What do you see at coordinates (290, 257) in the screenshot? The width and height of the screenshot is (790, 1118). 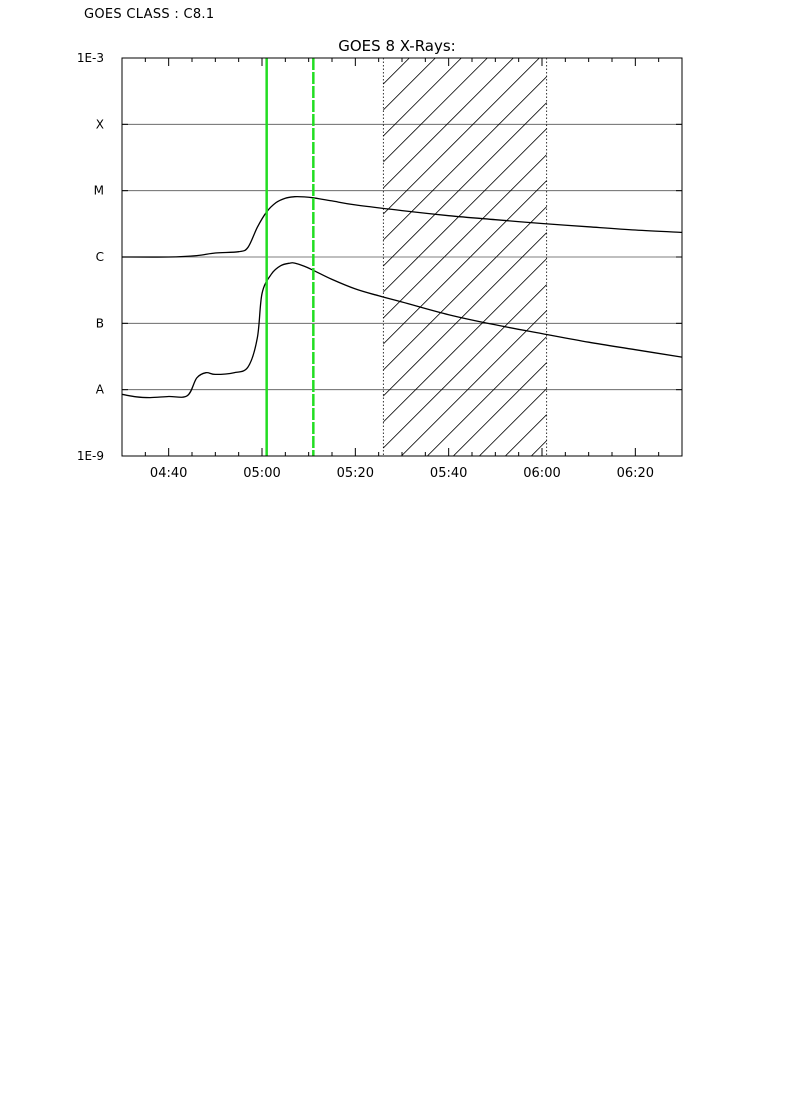 I see `marker-layer` at bounding box center [290, 257].